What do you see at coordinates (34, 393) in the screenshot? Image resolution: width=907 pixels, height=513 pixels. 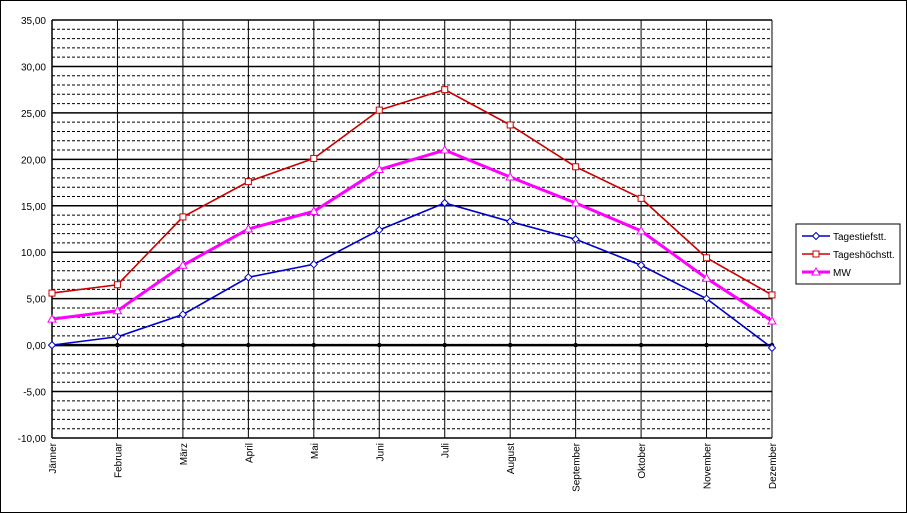 I see `y-tick-label: -5,00` at bounding box center [34, 393].